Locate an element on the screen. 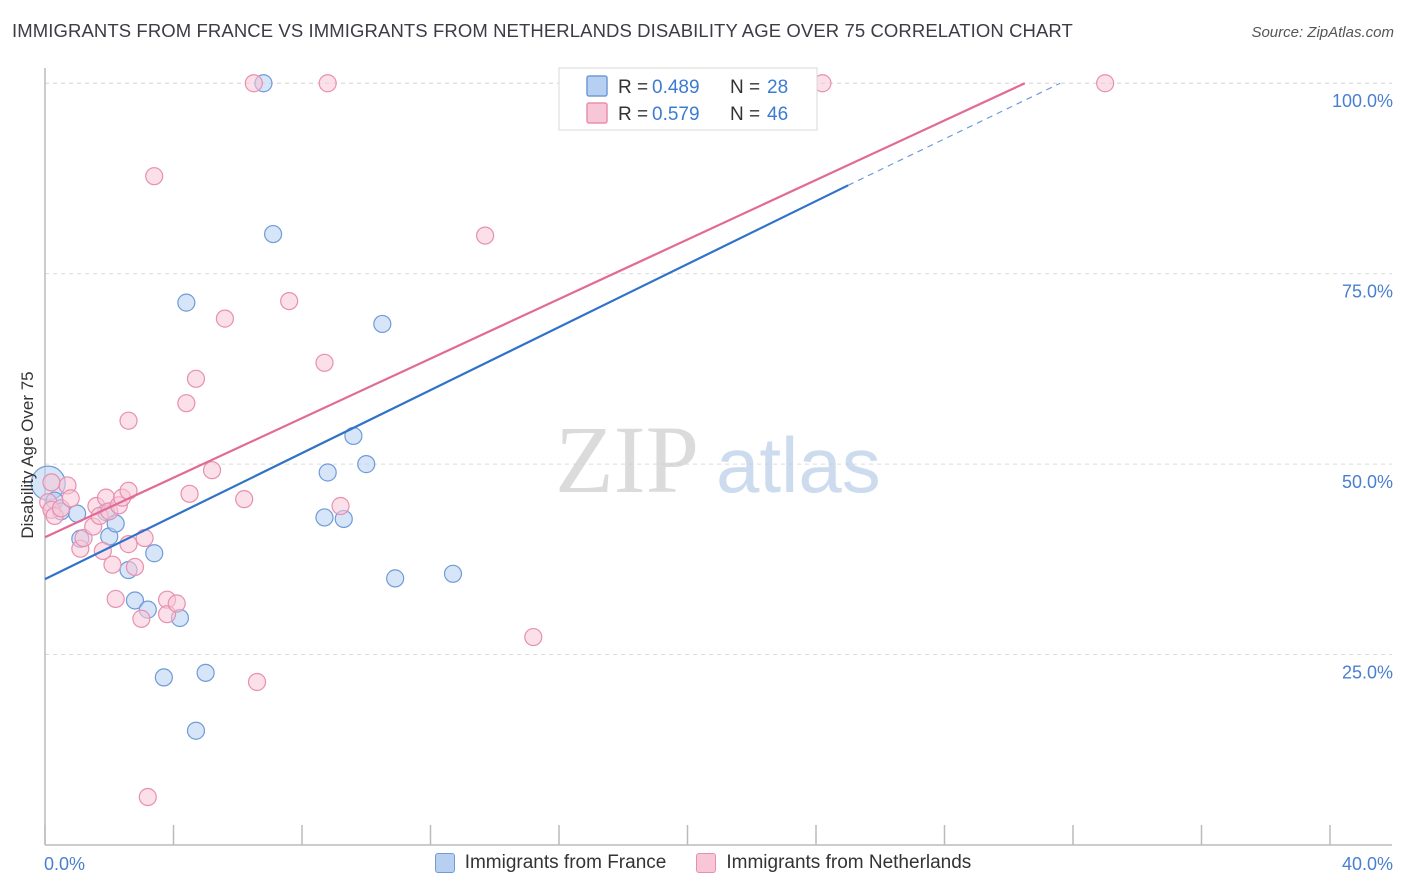 This screenshot has height=892, width=1406. trendline-france-extension is located at coordinates (954, 134).